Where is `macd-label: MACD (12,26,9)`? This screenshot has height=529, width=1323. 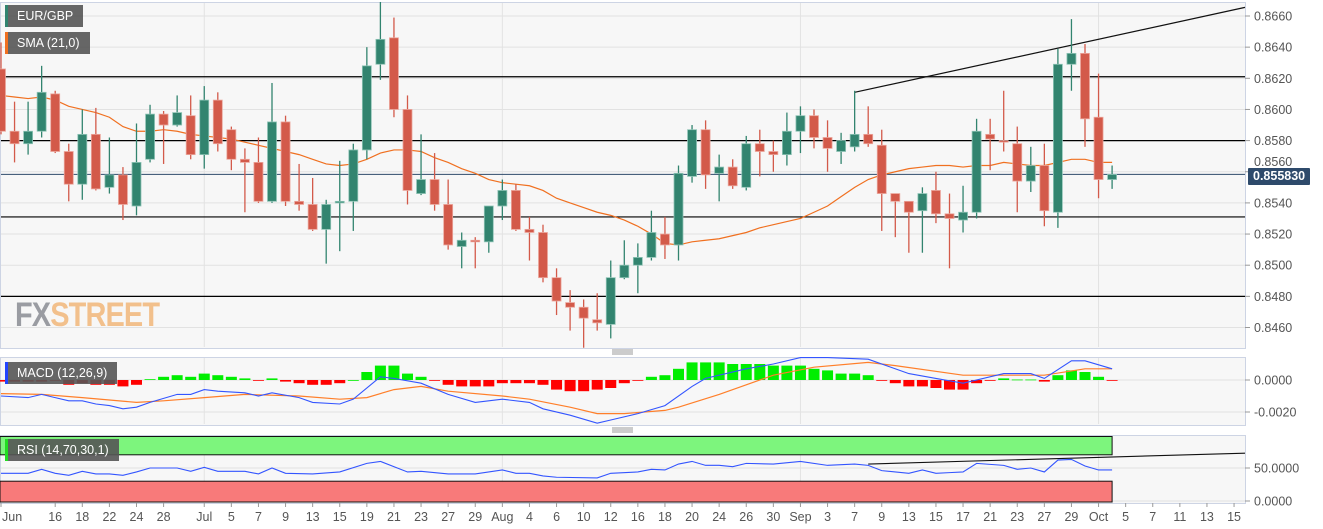
macd-label: MACD (12,26,9) is located at coordinates (62, 373).